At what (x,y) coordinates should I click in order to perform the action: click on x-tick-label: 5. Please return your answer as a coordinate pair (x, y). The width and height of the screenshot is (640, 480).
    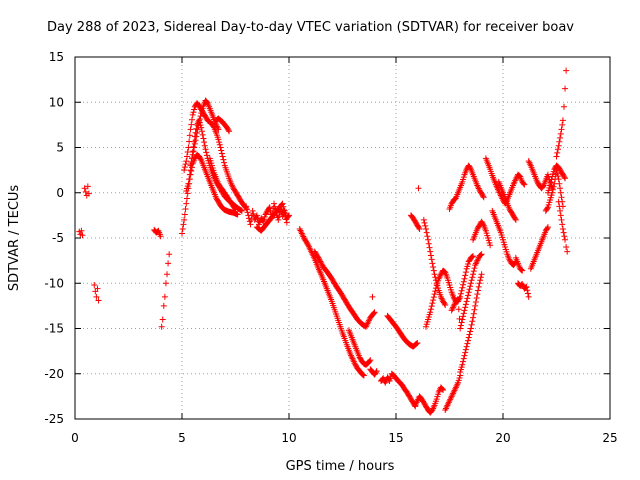
    Looking at the image, I should click on (182, 438).